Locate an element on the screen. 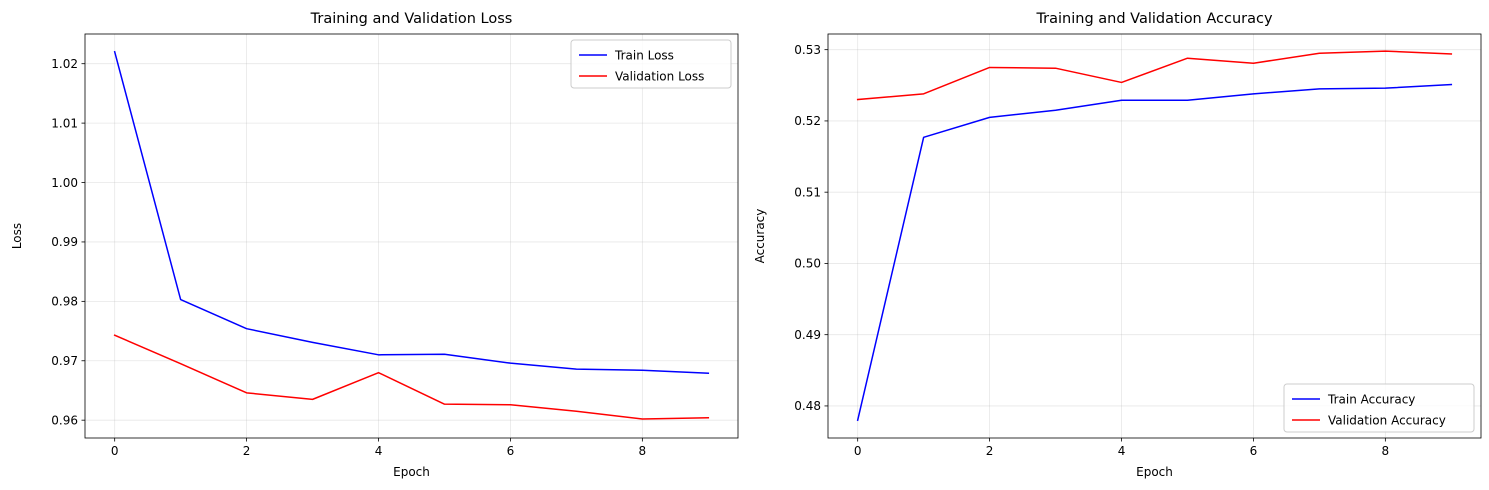 This screenshot has height=490, width=1489. y-tick-label: 0.99 is located at coordinates (64, 242).